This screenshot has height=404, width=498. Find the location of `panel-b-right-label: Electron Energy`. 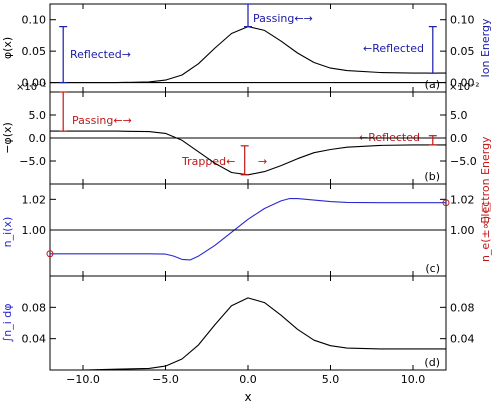

panel-b-right-label: Electron Energy is located at coordinates (485, 180).